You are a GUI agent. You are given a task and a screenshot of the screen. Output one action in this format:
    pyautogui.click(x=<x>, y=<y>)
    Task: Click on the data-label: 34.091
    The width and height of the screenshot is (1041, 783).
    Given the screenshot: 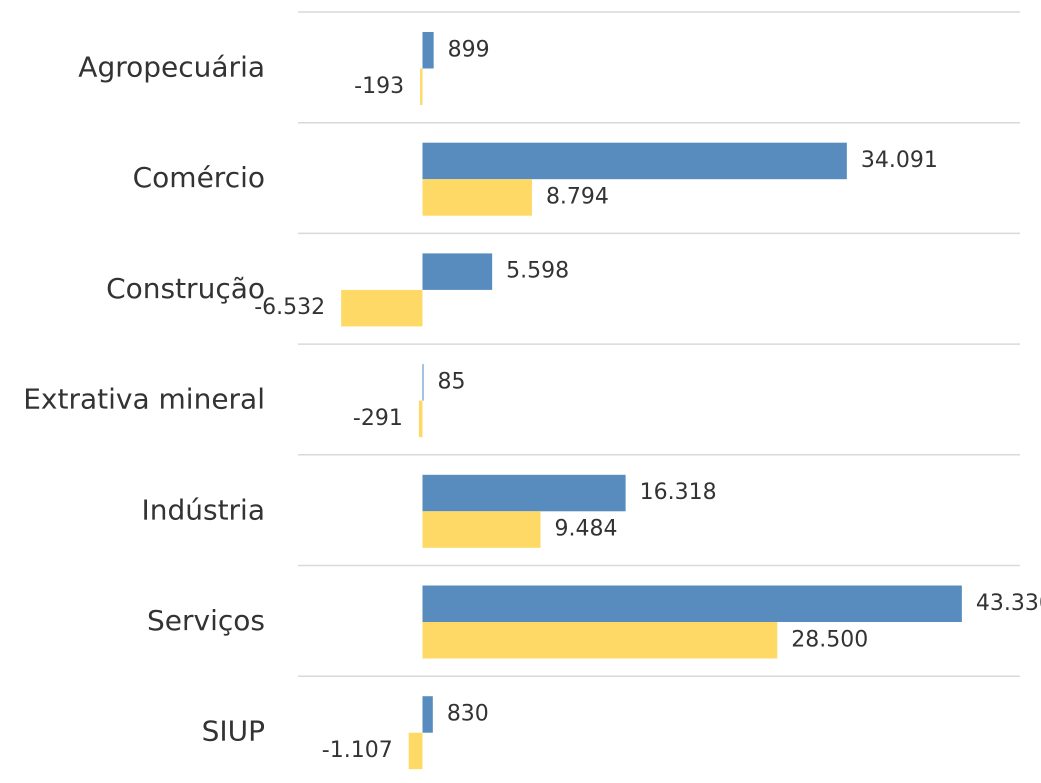 What is the action you would take?
    pyautogui.click(x=899, y=160)
    